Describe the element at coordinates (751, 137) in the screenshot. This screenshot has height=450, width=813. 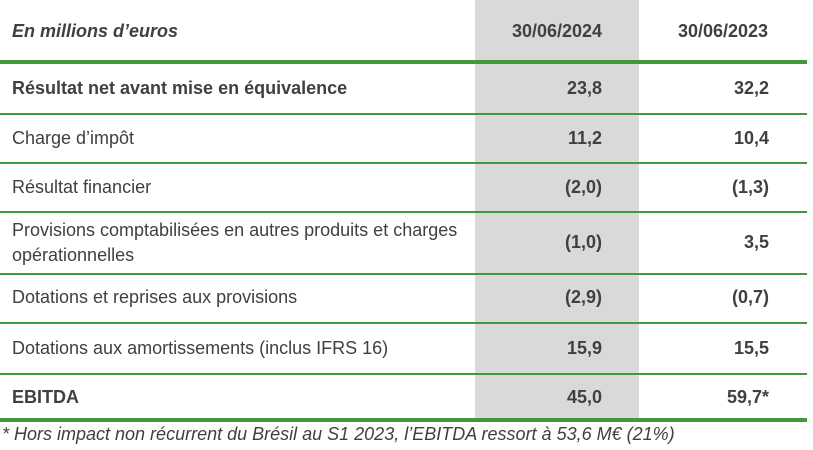
I see `value-2023: 10,4` at that location.